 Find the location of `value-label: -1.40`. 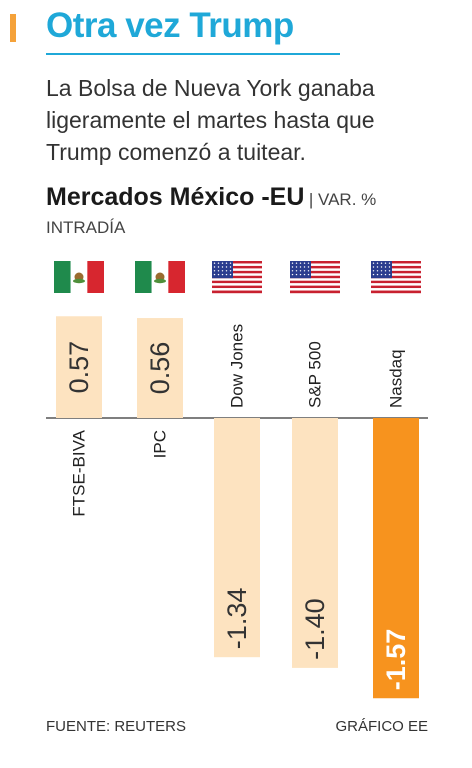

value-label: -1.40 is located at coordinates (315, 629).